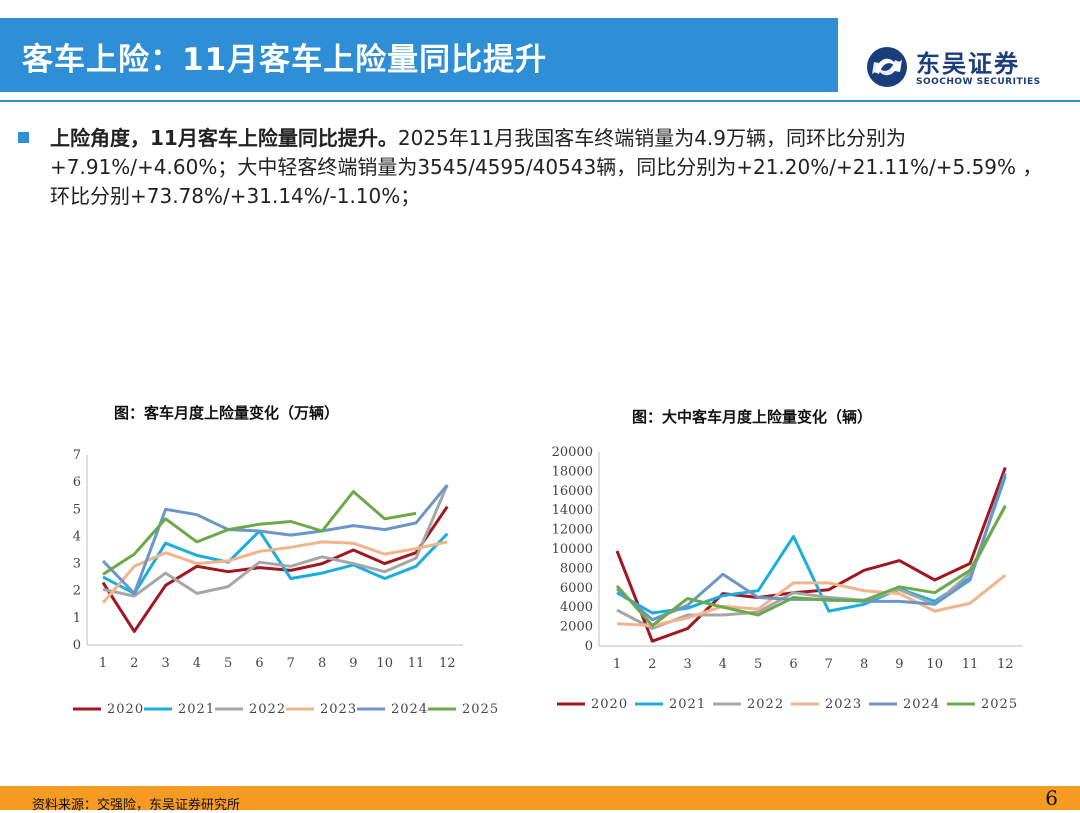 The width and height of the screenshot is (1080, 813). I want to click on series-line-2021, so click(275, 562).